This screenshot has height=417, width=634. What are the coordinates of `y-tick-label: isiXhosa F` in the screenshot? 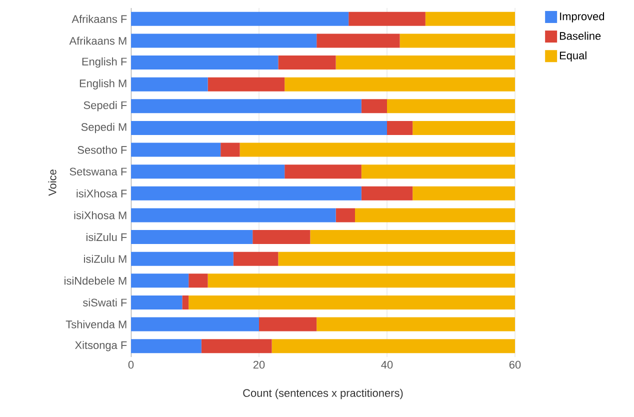 It's located at (101, 193).